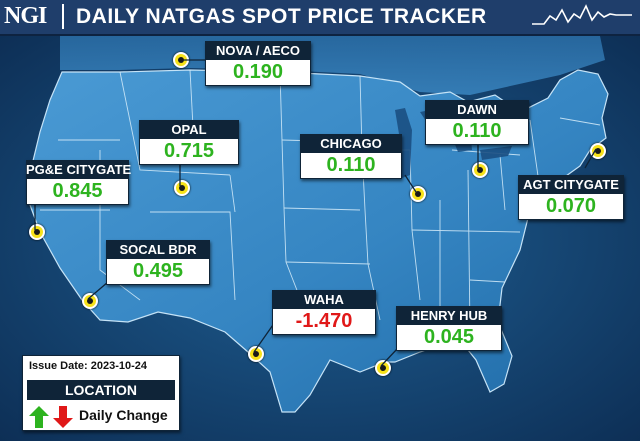  I want to click on location-callout-opal: OPAL 0.715, so click(189, 142).